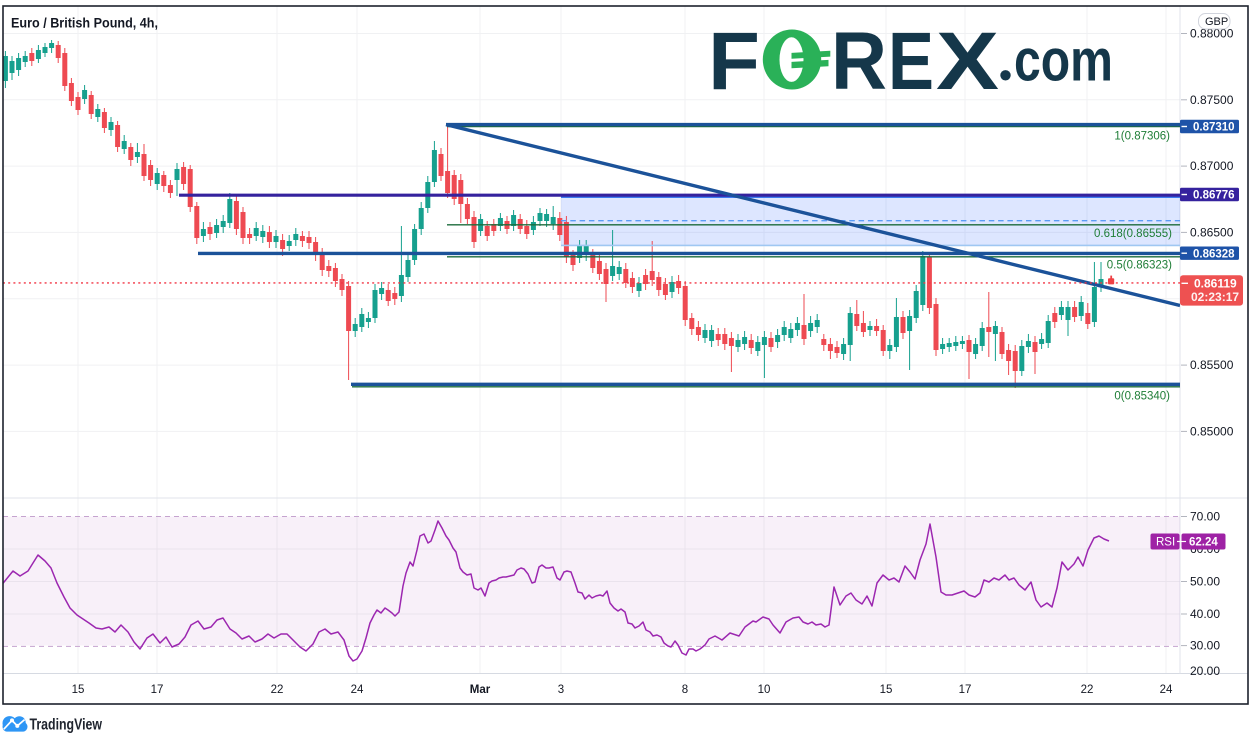 The width and height of the screenshot is (1255, 747). Describe the element at coordinates (764, 690) in the screenshot. I see `svg-text: 10` at that location.